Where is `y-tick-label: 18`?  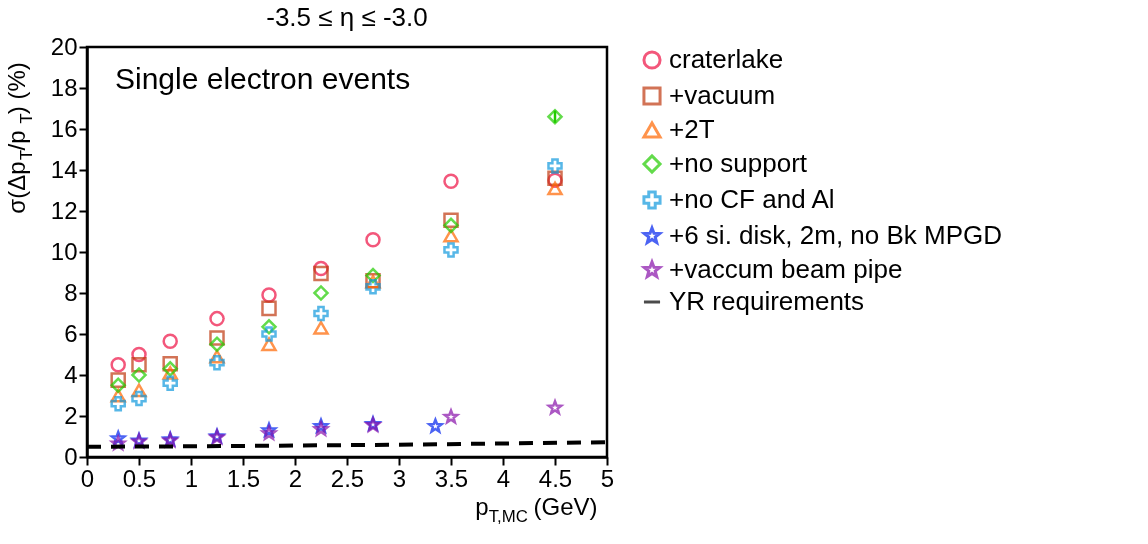 y-tick-label: 18 is located at coordinates (64, 87).